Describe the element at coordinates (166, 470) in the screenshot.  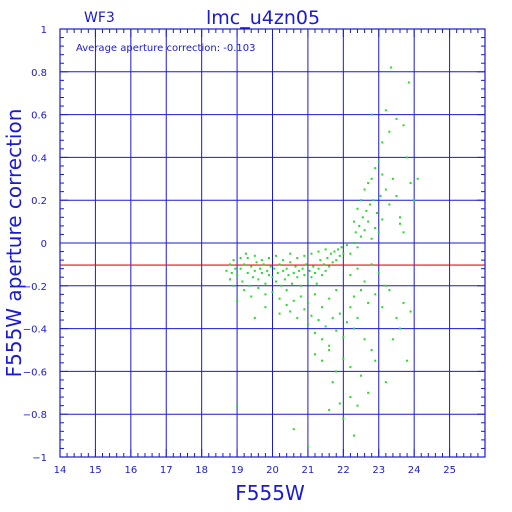
I see `x-tick-label: 17` at that location.